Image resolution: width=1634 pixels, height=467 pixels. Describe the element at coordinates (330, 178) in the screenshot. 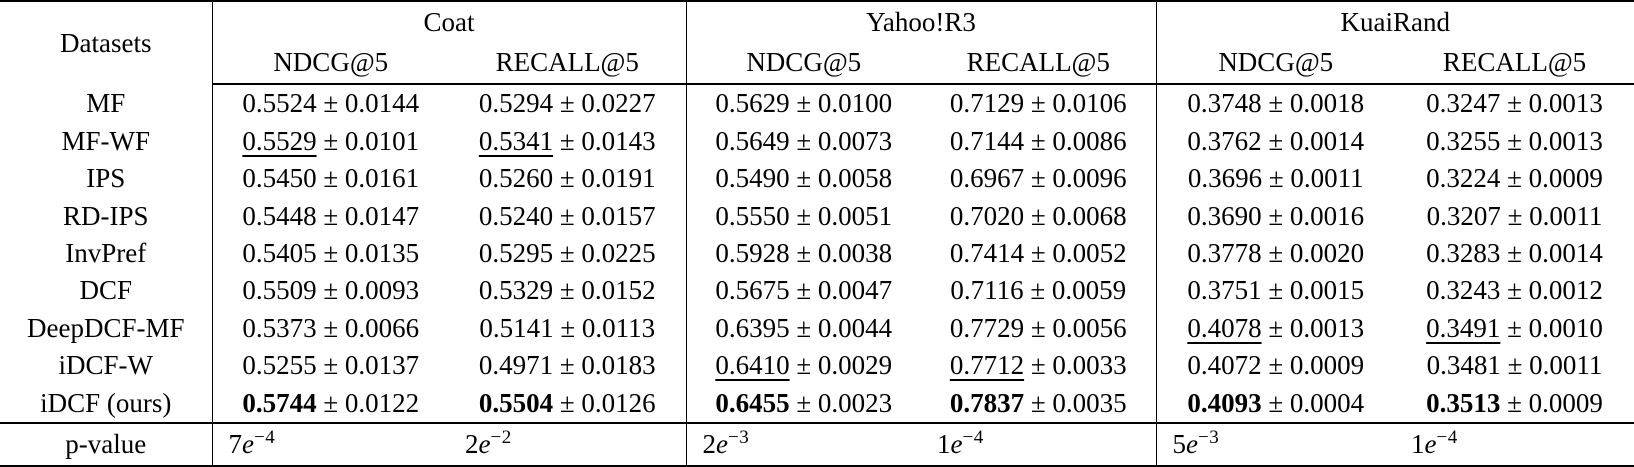

I see `metric-value-cell: 0.5450 ± 0.0161` at that location.